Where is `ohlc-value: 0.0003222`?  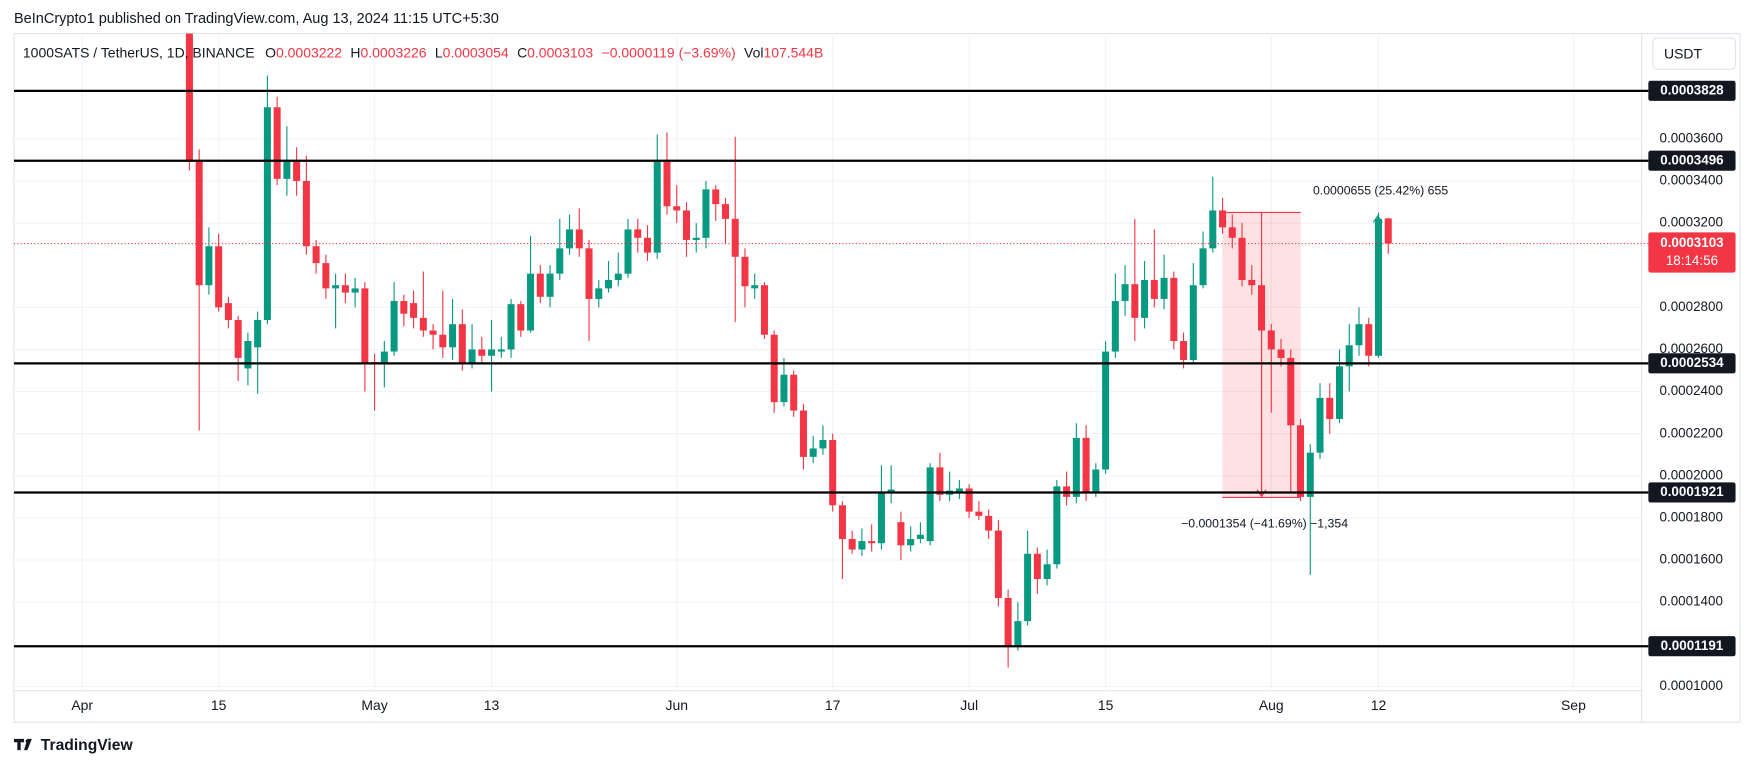
ohlc-value: 0.0003222 is located at coordinates (309, 52).